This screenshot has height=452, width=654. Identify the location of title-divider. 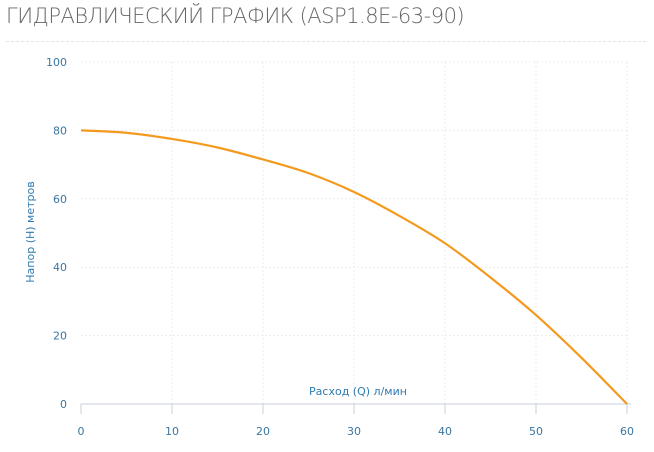
(326, 41).